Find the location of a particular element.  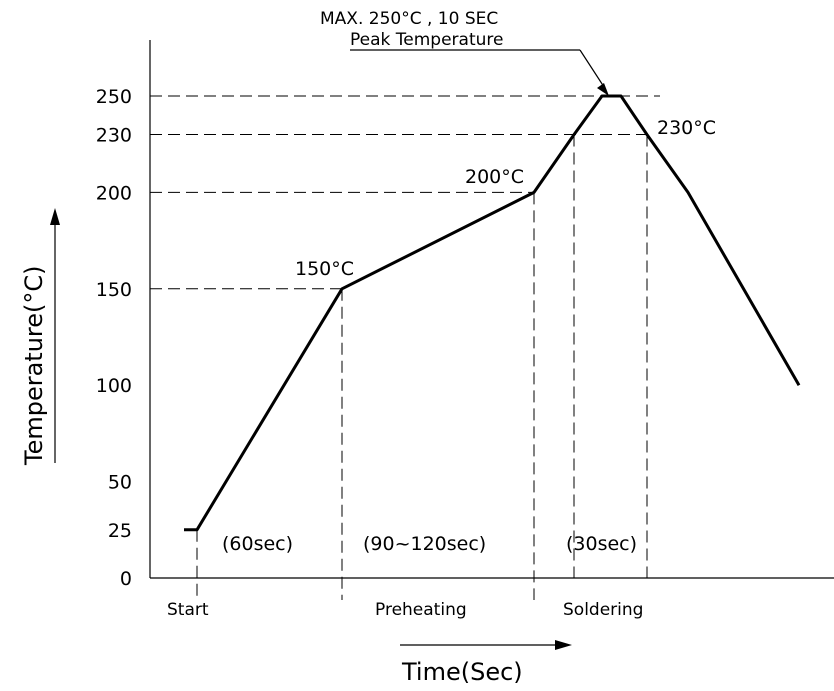

y-tick-label: 25 is located at coordinates (120, 531).